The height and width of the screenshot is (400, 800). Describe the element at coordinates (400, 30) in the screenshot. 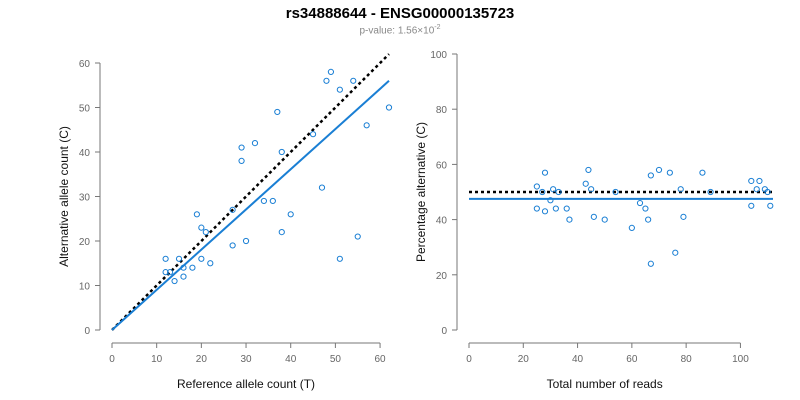

I see `p-value-subtitle: p-value: 1.56×10-2` at that location.